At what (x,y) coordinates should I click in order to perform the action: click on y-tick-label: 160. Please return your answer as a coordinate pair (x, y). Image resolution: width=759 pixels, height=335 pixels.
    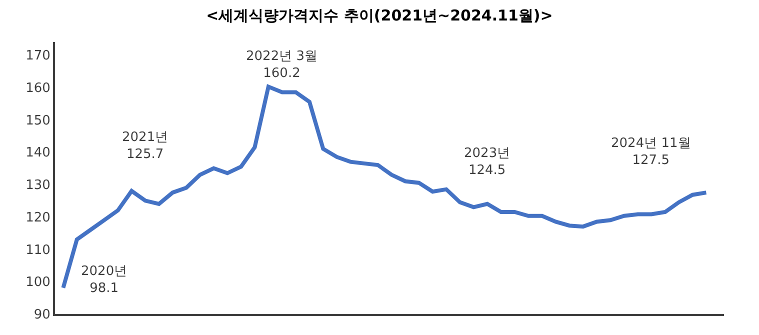
    Looking at the image, I should click on (38, 88).